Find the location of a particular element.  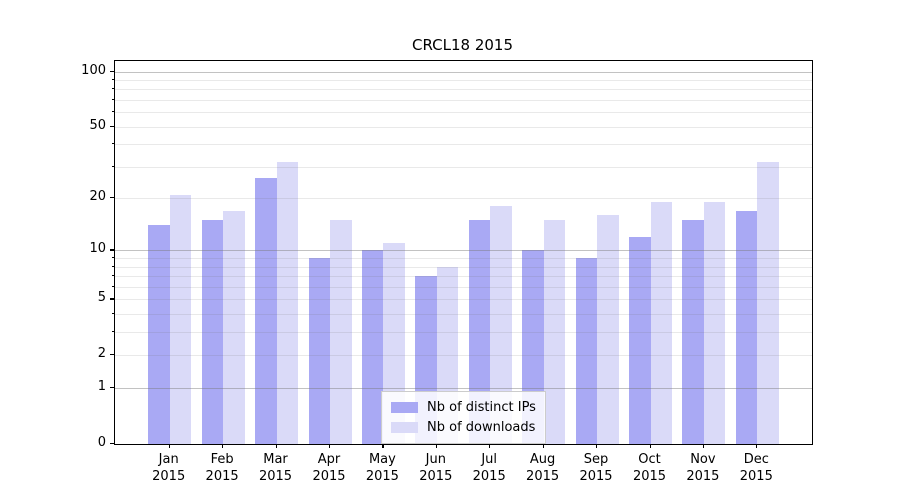

bar-nb-of-downloads-dec is located at coordinates (768, 302).